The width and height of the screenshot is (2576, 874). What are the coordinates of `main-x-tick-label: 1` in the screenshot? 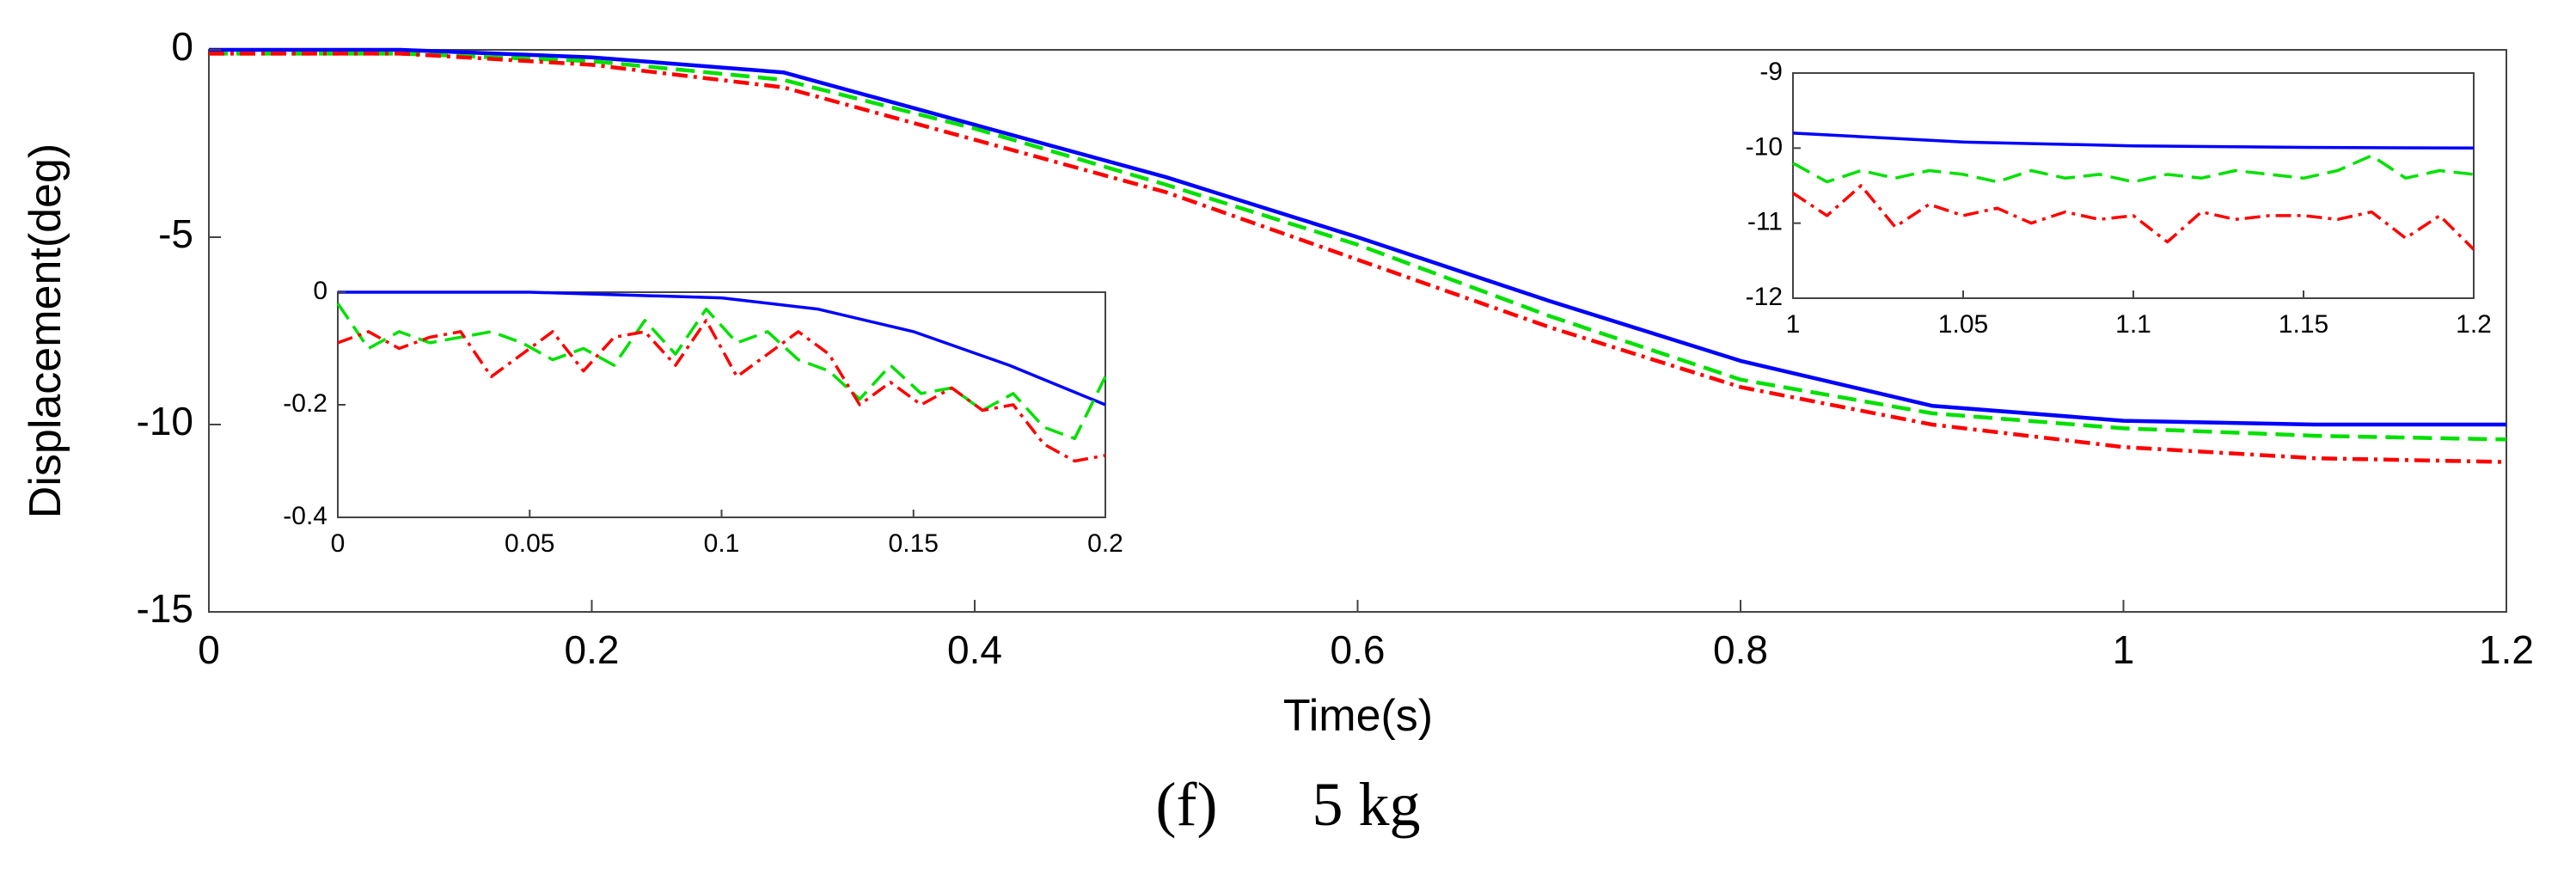 It's located at (2124, 649).